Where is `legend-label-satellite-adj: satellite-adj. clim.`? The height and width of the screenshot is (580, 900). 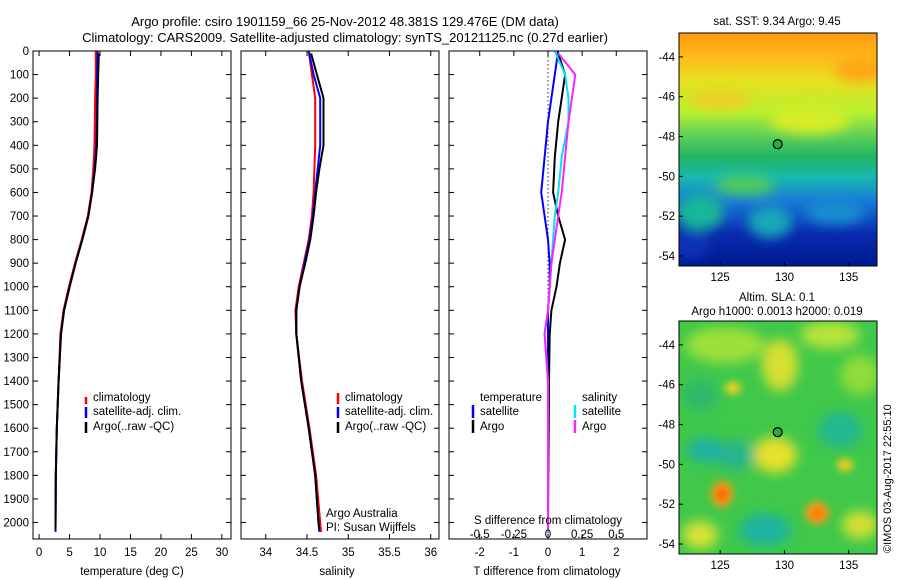 legend-label-satellite-adj: satellite-adj. clim. is located at coordinates (389, 412).